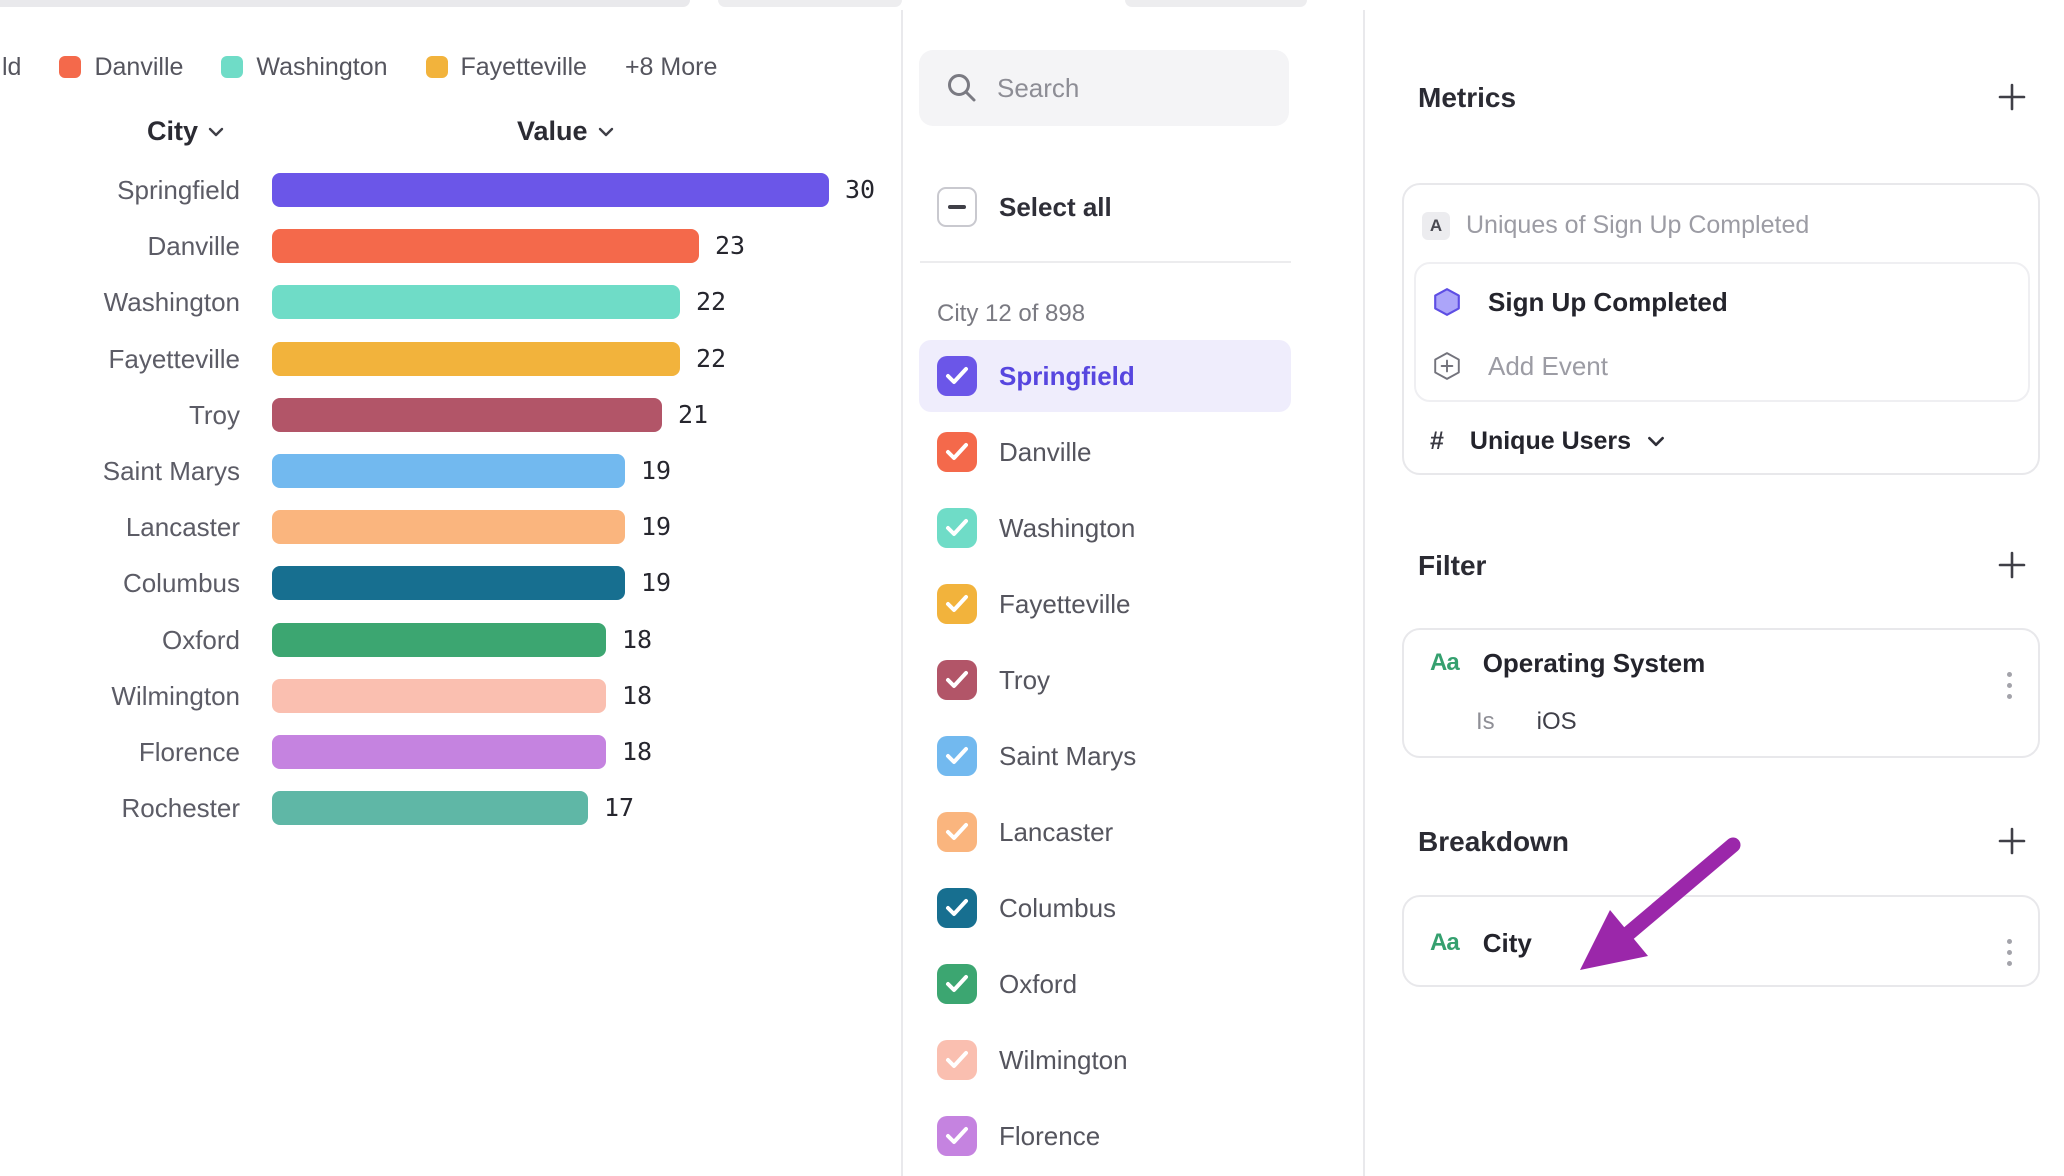 The width and height of the screenshot is (2064, 1176). I want to click on city-list-item-fayetteville: Fayetteville, so click(1105, 604).